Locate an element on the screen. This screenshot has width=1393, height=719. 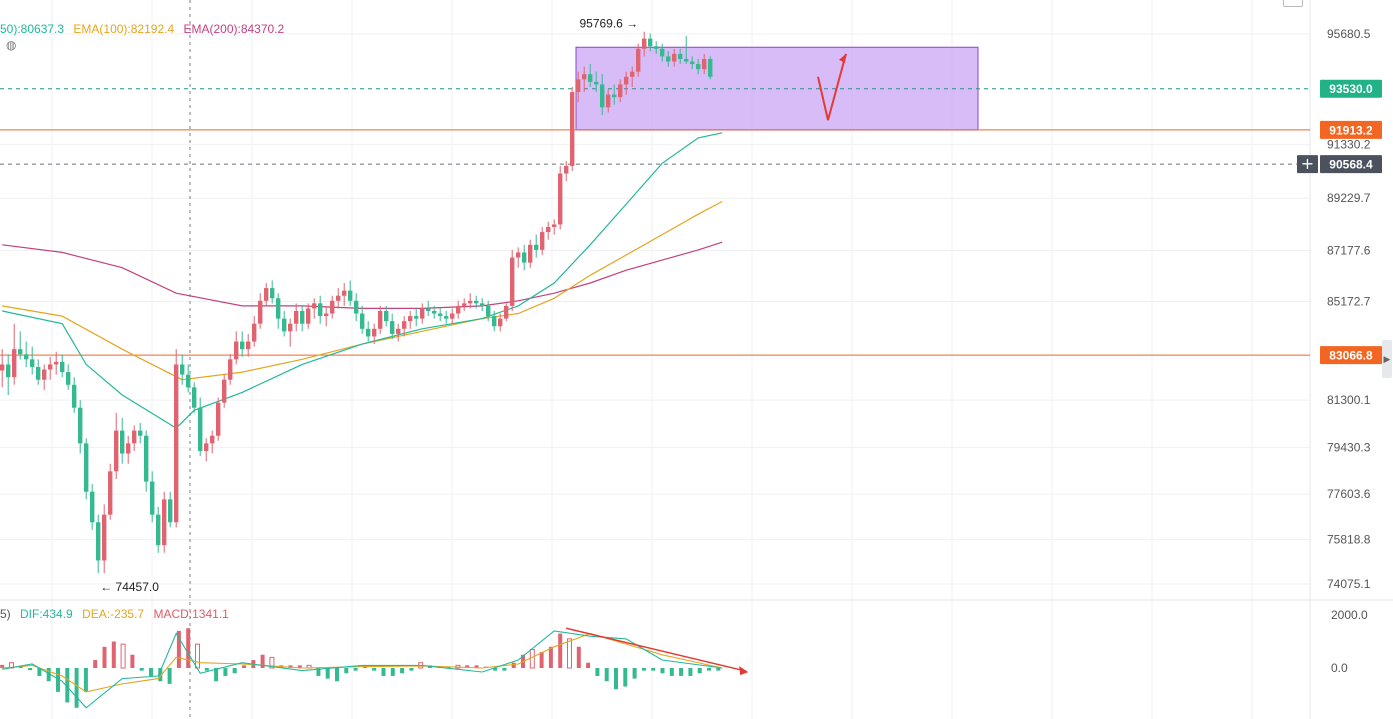
collapse-handle-icon: ▶ is located at coordinates (1387, 359).